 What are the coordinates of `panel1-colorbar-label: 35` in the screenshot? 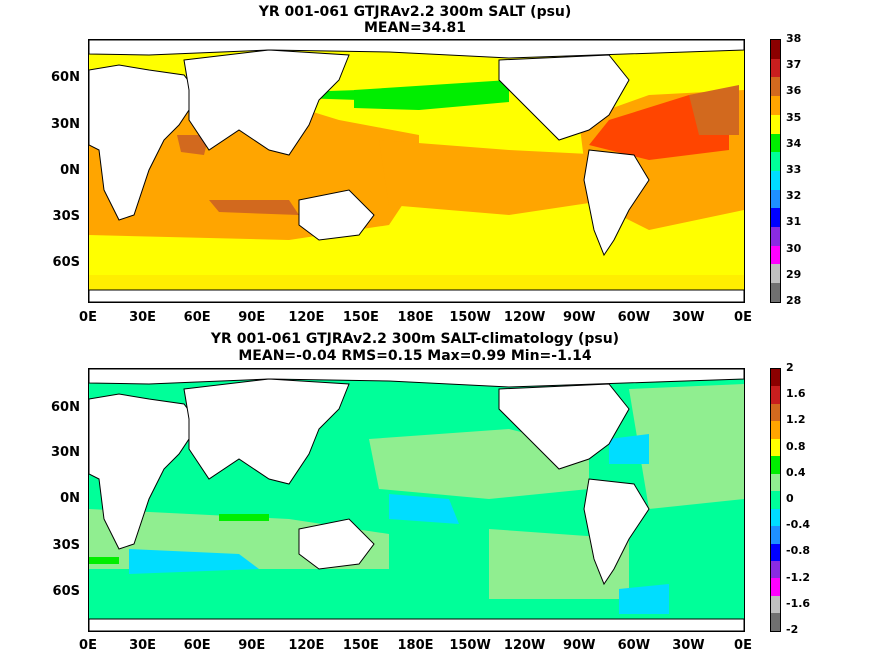 It's located at (794, 117).